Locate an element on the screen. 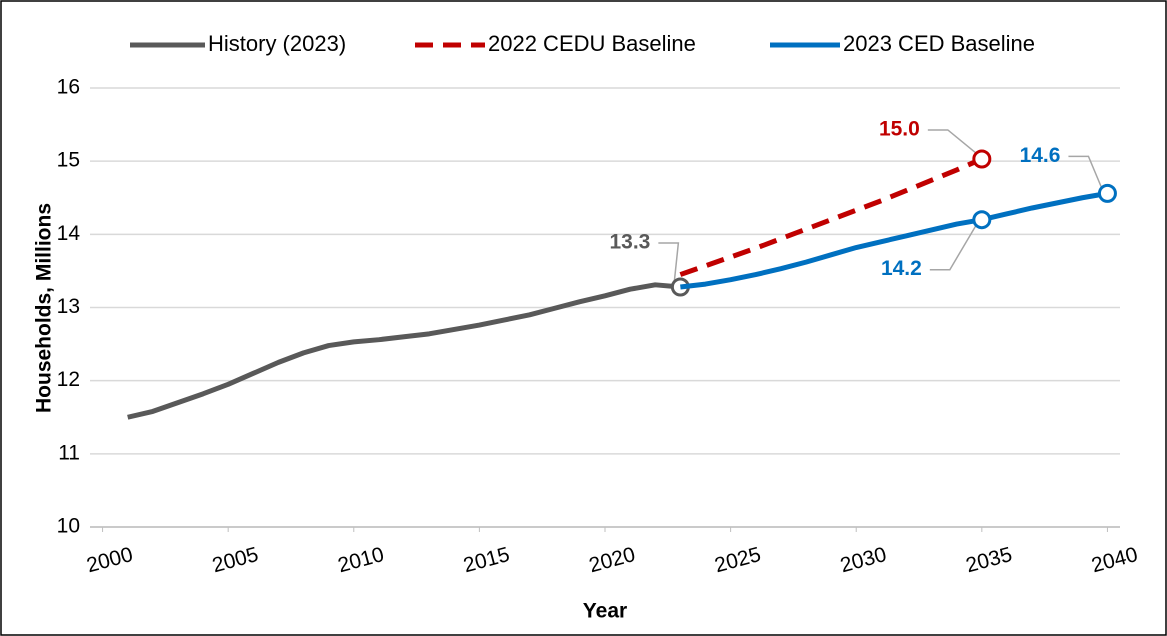  value-label: 14.2 is located at coordinates (901, 268).